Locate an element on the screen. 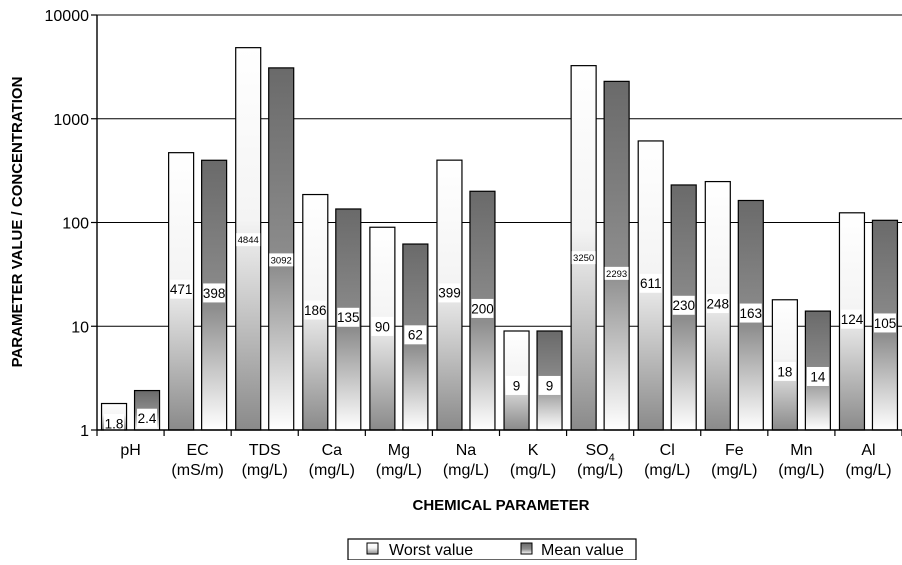 The image size is (902, 565). data-label-worst: 90 is located at coordinates (382, 326).